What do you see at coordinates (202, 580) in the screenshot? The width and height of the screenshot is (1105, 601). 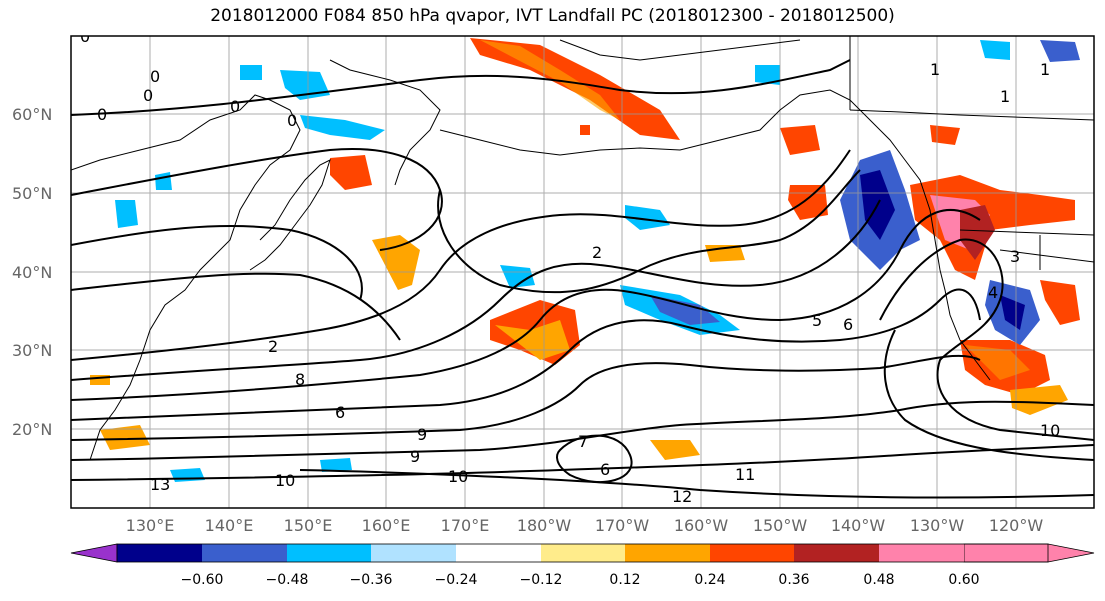 I see `colorbar-tick-label: −0.60` at bounding box center [202, 580].